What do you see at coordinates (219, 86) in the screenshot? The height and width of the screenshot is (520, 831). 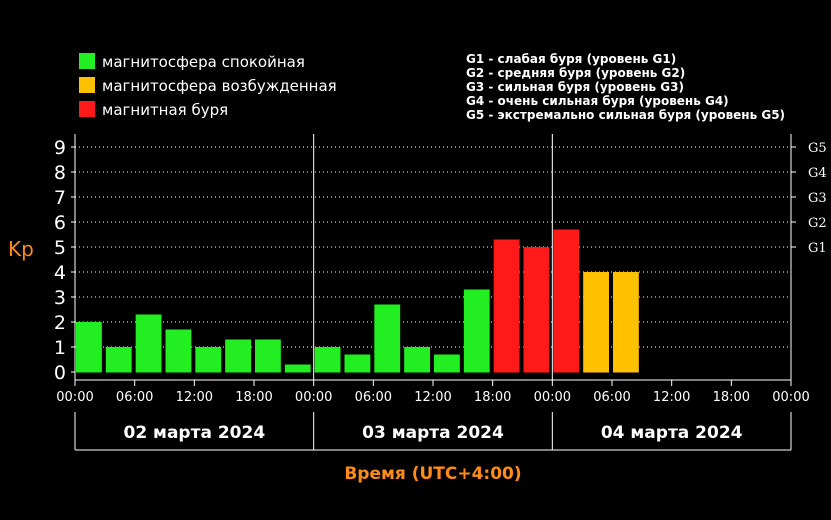 I see `legend-label-active: магнитосфера возбужденная` at bounding box center [219, 86].